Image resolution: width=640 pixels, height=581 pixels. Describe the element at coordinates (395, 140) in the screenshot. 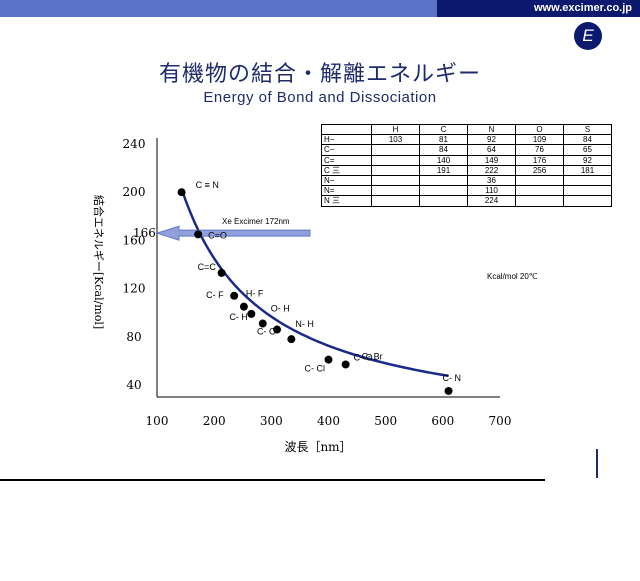

I see `table-cell: 103` at that location.